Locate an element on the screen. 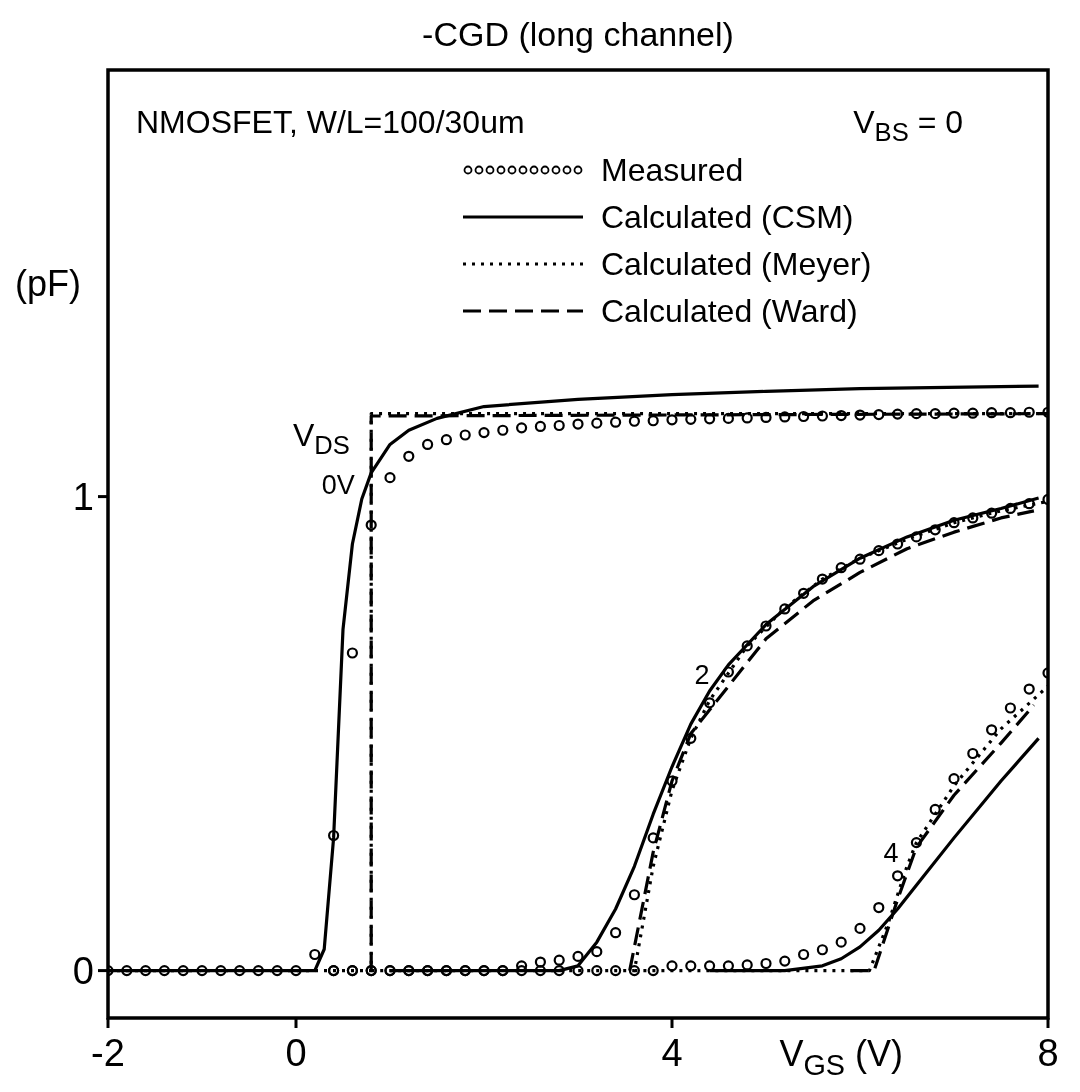 Image resolution: width=1080 pixels, height=1092 pixels. annotation: V$_{BS}$ = 0 is located at coordinates (908, 125).